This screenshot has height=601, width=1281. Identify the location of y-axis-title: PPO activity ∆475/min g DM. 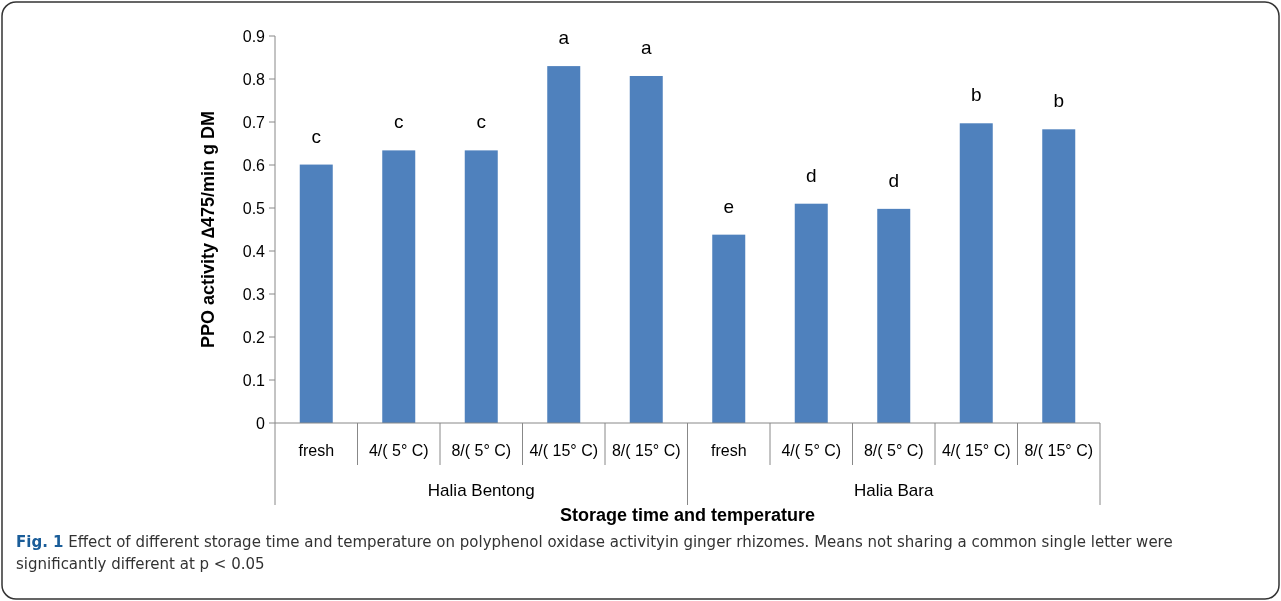
(208, 229).